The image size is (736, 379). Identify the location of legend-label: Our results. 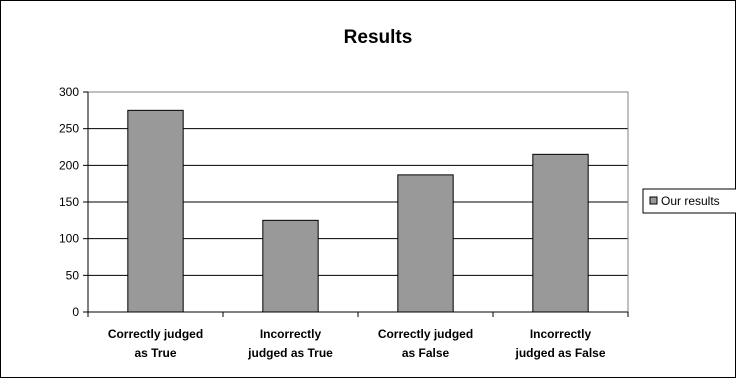
(690, 201).